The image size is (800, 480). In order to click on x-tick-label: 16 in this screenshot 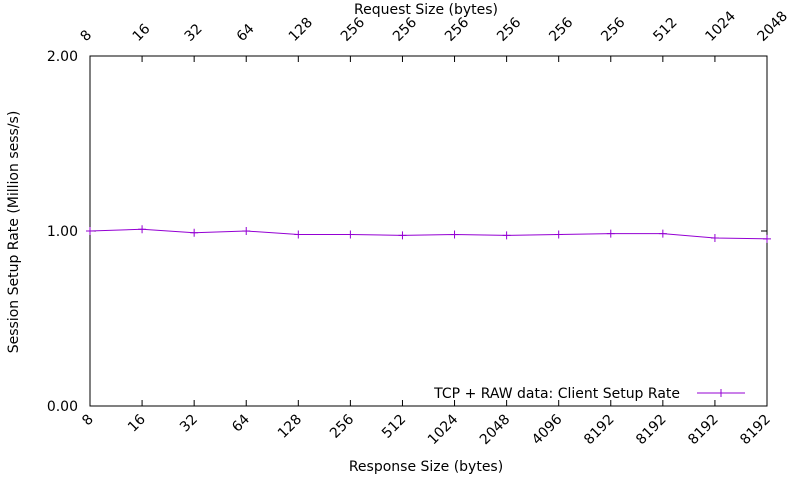, I will do `click(137, 423)`.